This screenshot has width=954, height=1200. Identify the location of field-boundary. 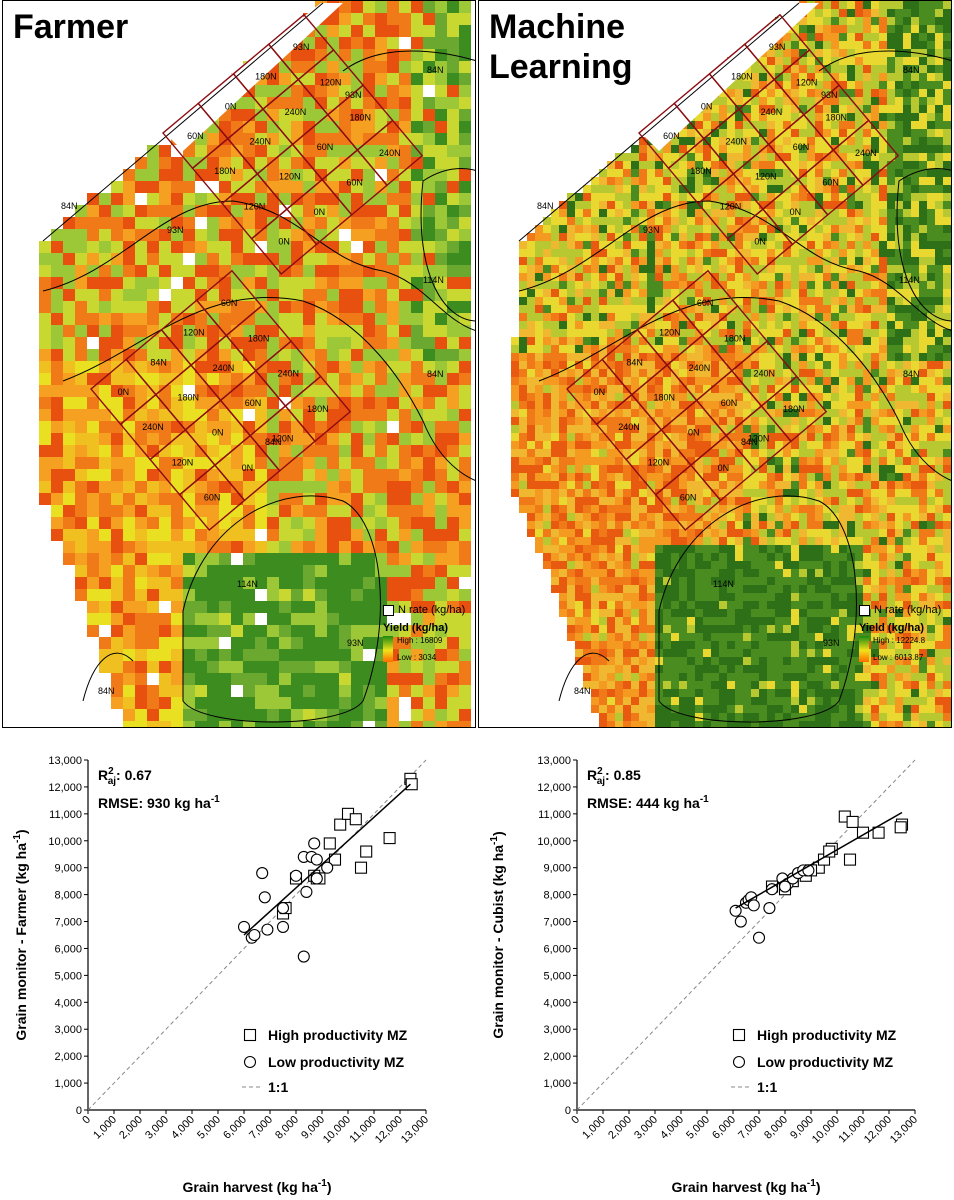
(183, 122).